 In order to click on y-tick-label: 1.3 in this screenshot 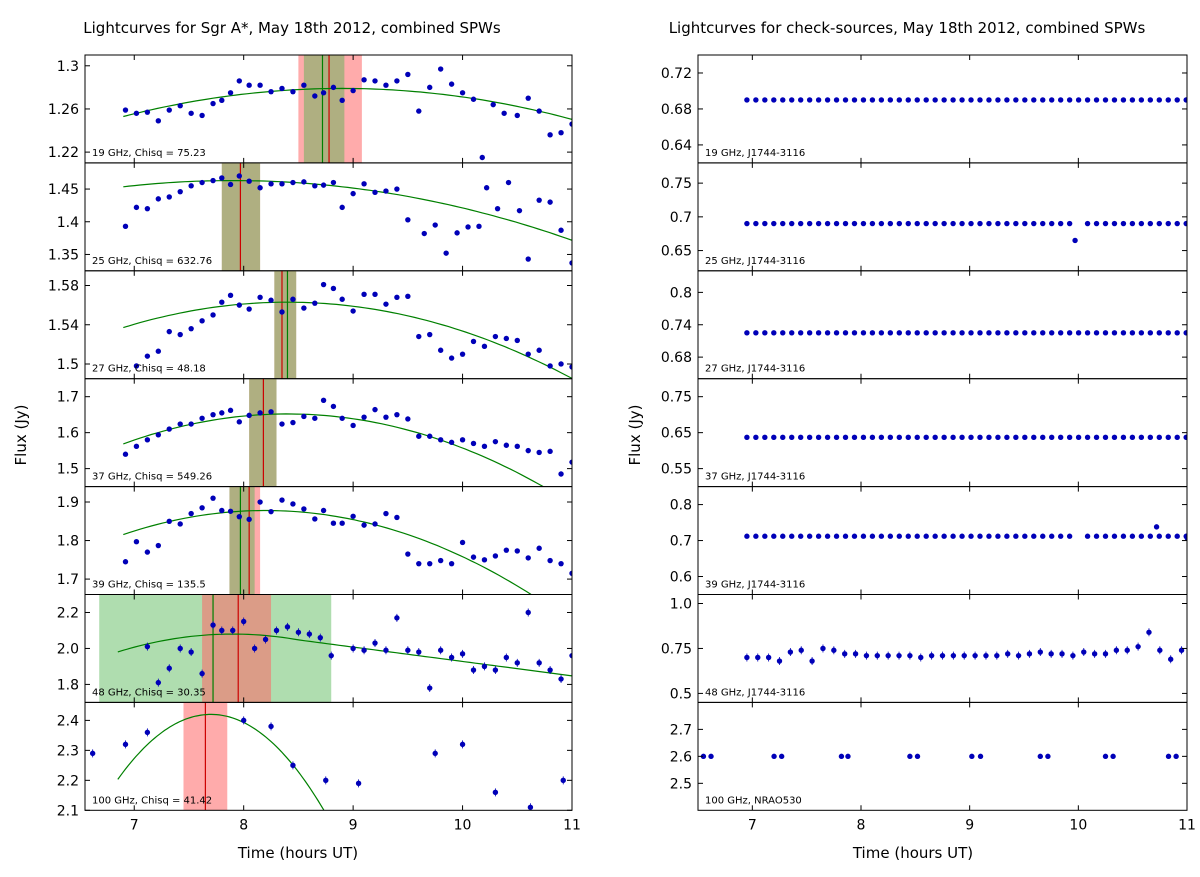, I will do `click(68, 67)`.